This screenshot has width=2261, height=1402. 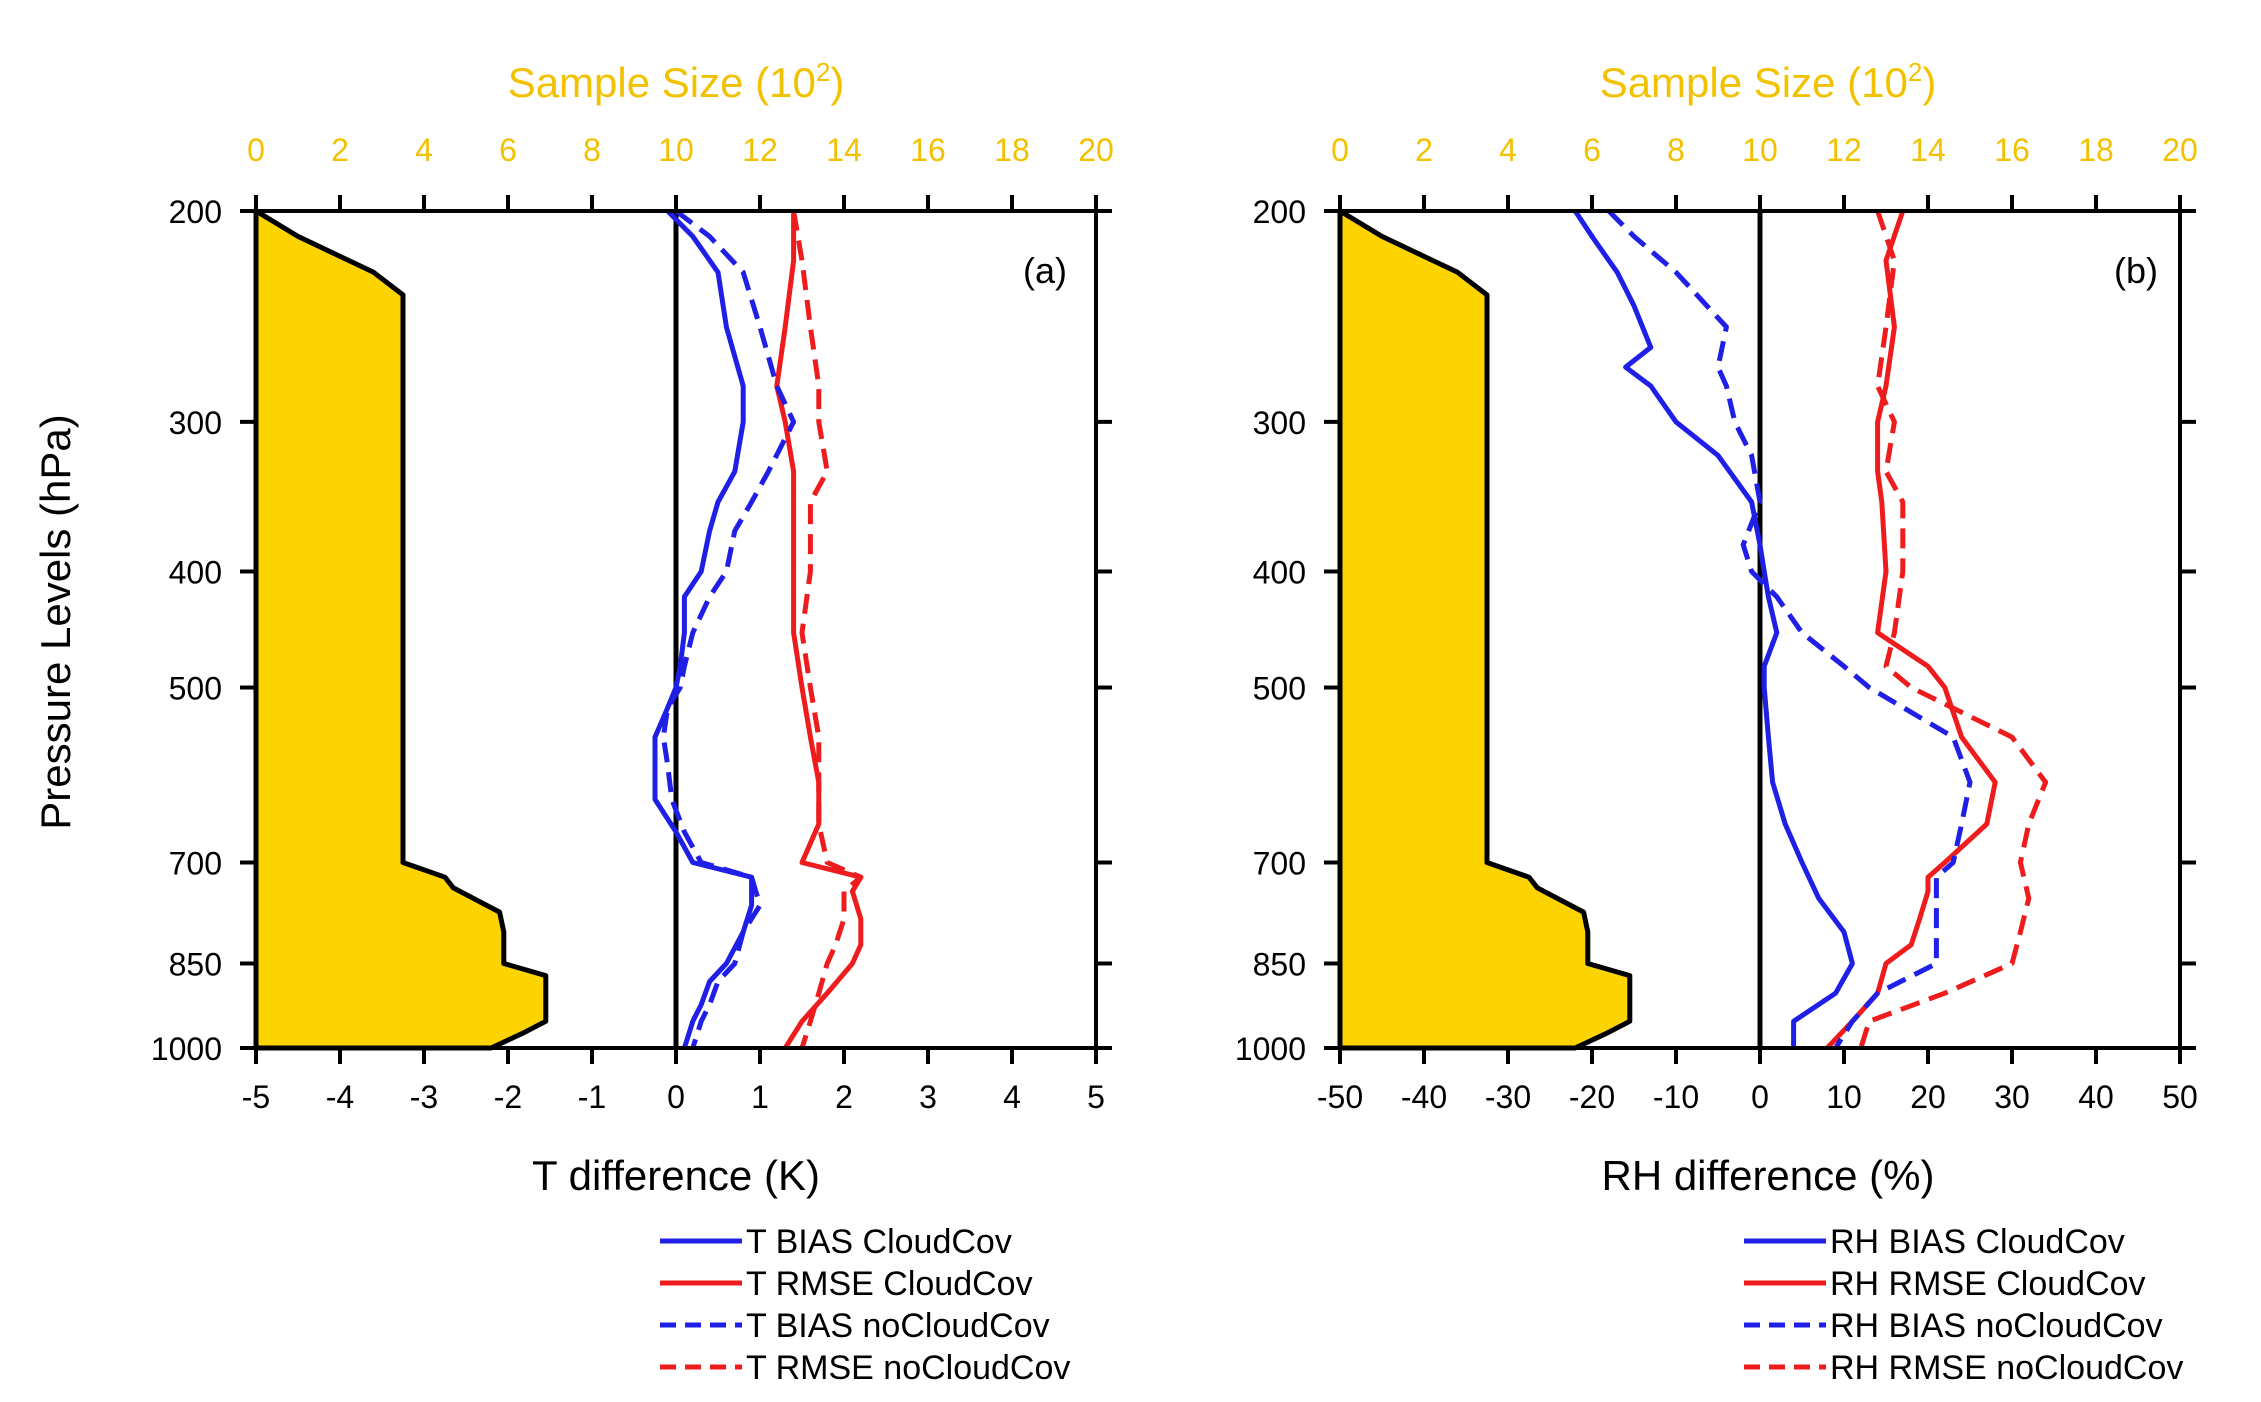 I want to click on panel-a-top-tick-label: 20, so click(x=1096, y=150).